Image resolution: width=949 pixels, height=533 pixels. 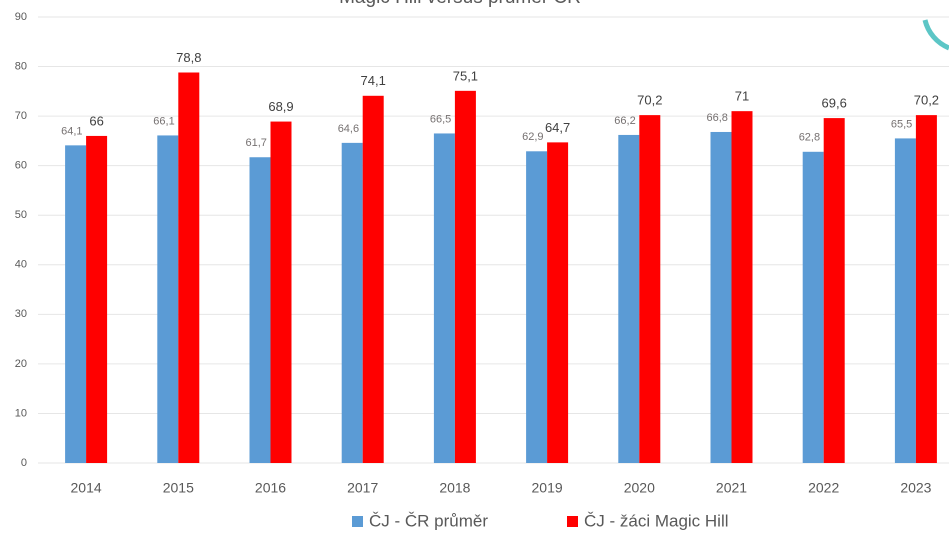 What do you see at coordinates (742, 96) in the screenshot?
I see `value-label: 71` at bounding box center [742, 96].